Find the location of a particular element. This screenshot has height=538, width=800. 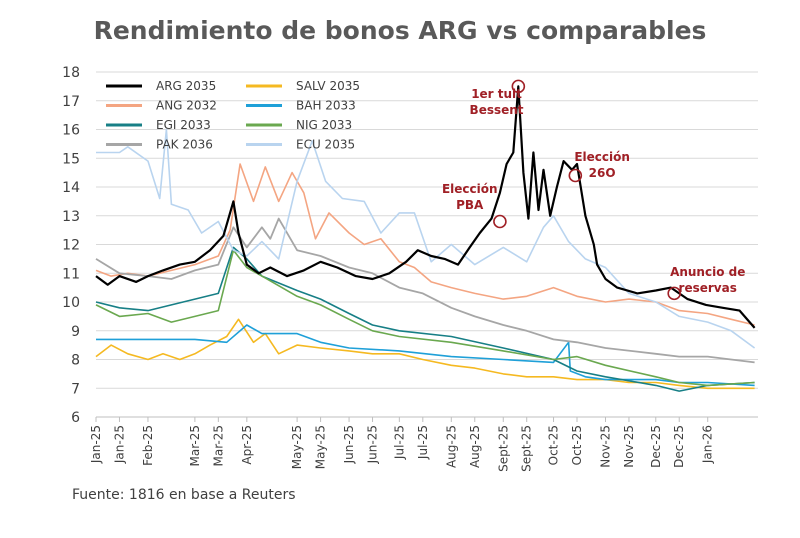

y-tick-label: 18 is located at coordinates (71, 73).